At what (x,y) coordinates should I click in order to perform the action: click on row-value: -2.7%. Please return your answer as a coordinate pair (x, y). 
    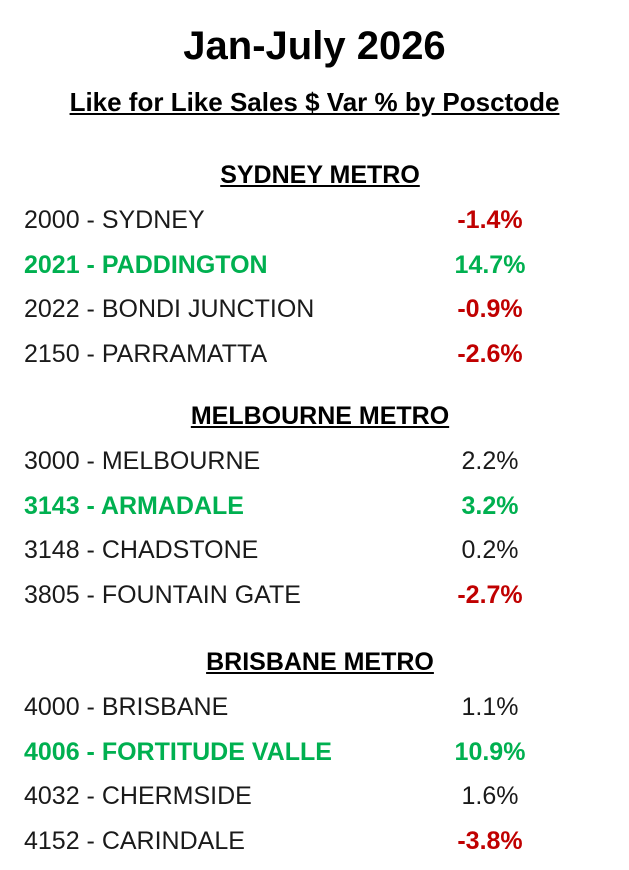
    Looking at the image, I should click on (490, 594).